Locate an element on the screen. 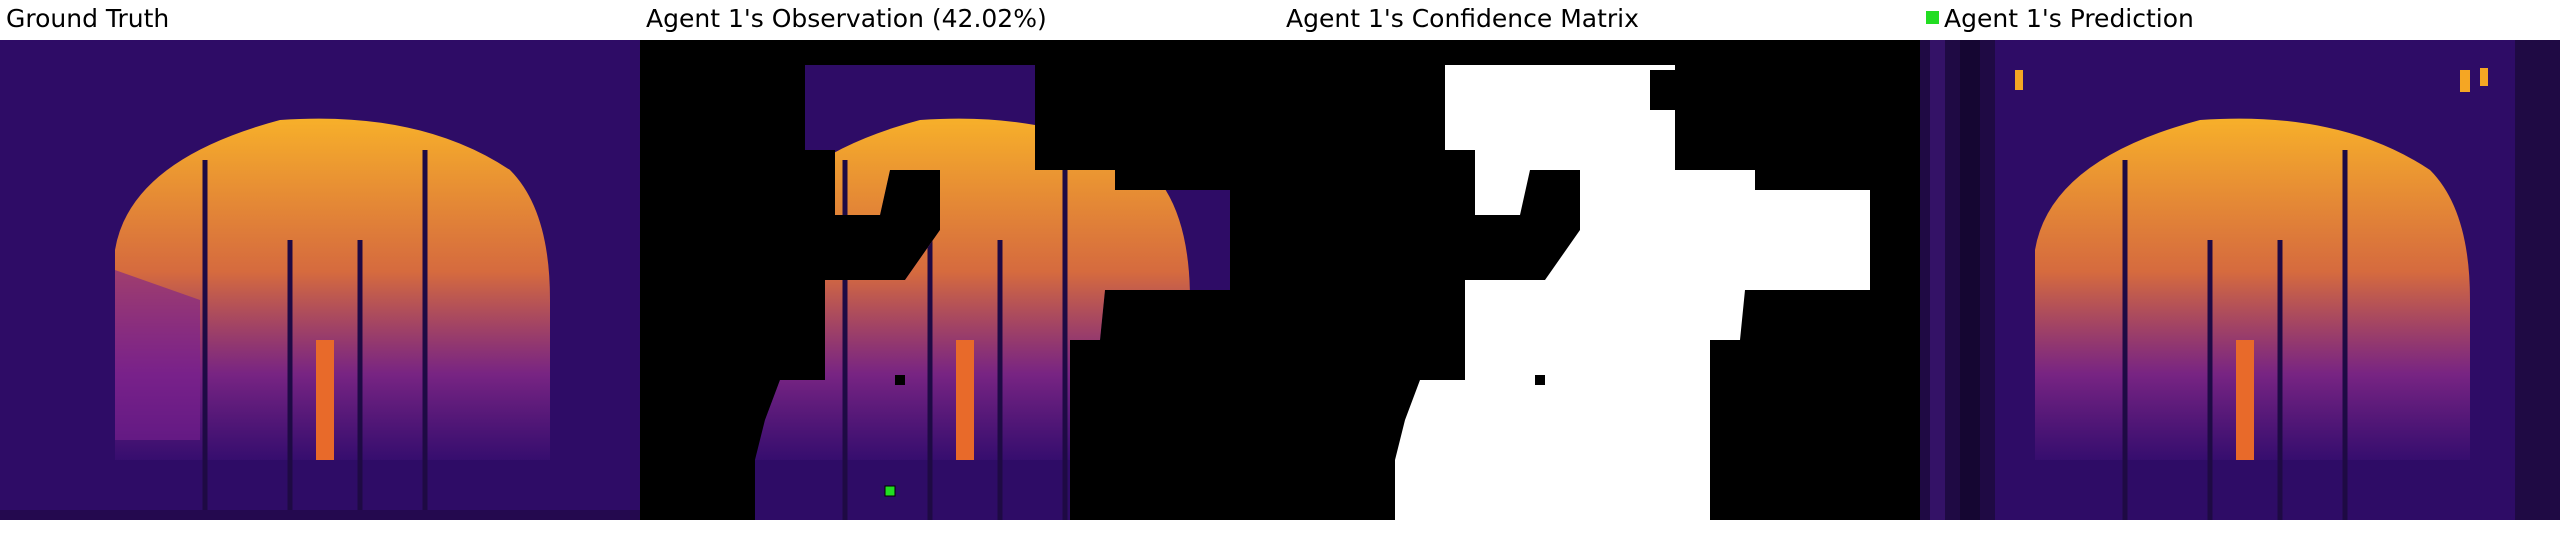  ground-truth-title: Ground Truth is located at coordinates (88, 18).